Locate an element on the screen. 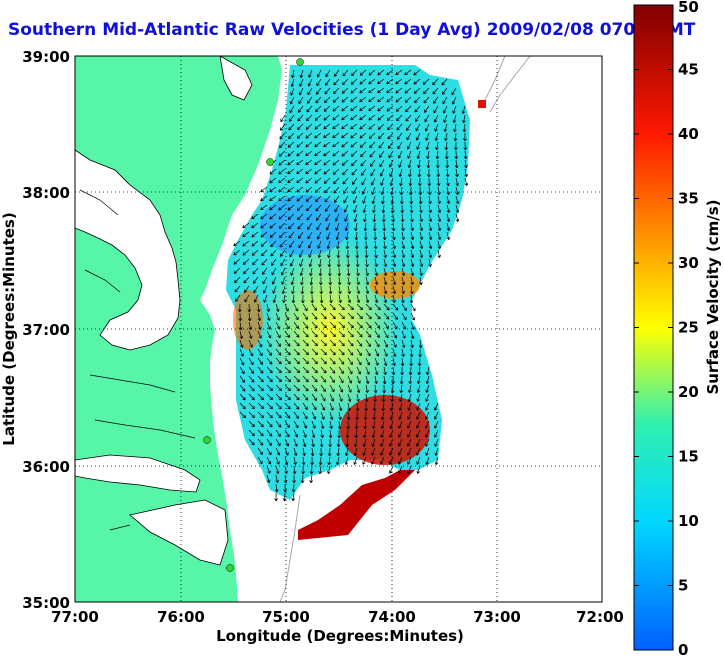  colorbar-tick-label: 45 is located at coordinates (688, 70).